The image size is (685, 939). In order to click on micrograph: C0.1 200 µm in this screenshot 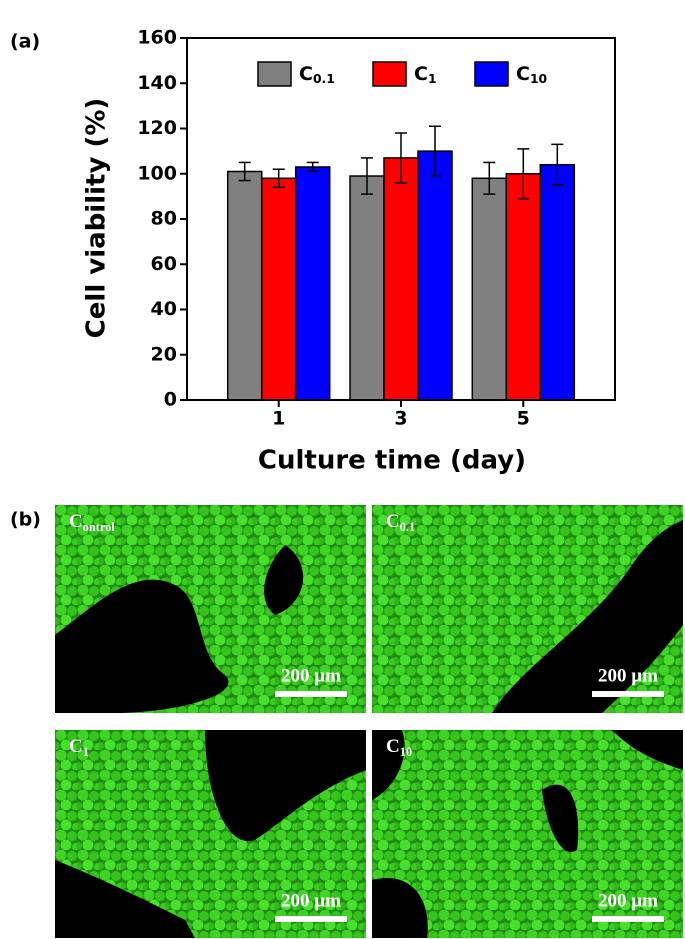, I will do `click(527, 609)`.